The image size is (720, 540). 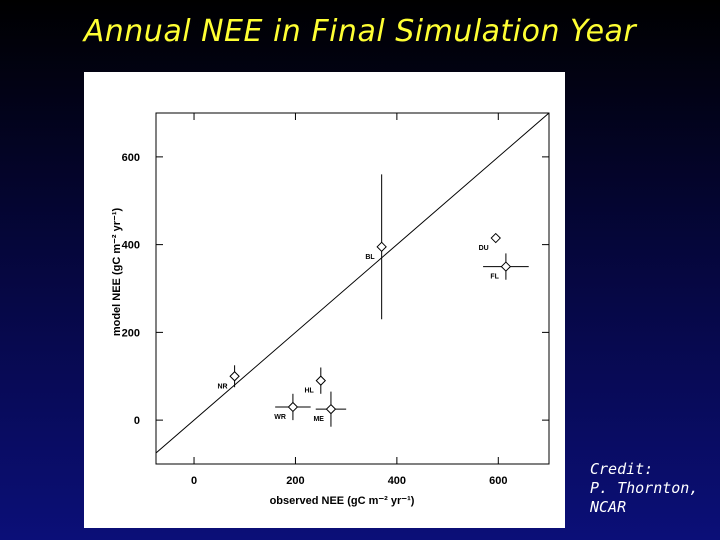 What do you see at coordinates (608, 507) in the screenshot?
I see `credit-line: NCAR` at bounding box center [608, 507].